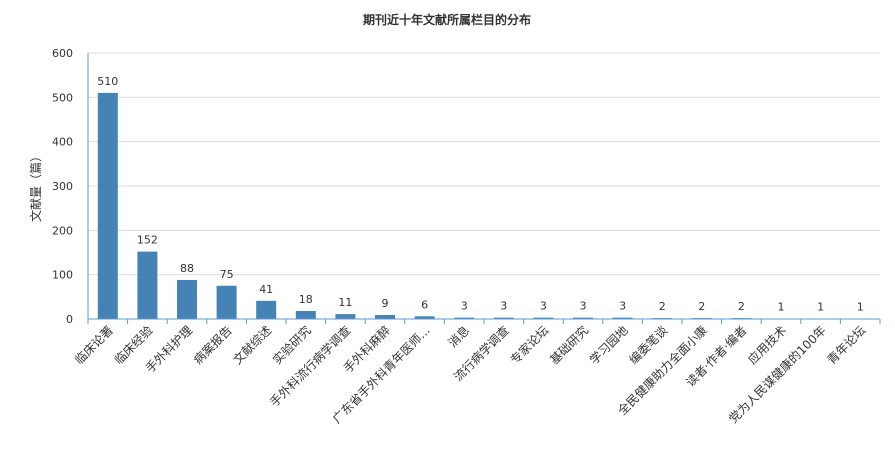  Describe the element at coordinates (212, 345) in the screenshot. I see `x-tick-label: 病案报告` at that location.